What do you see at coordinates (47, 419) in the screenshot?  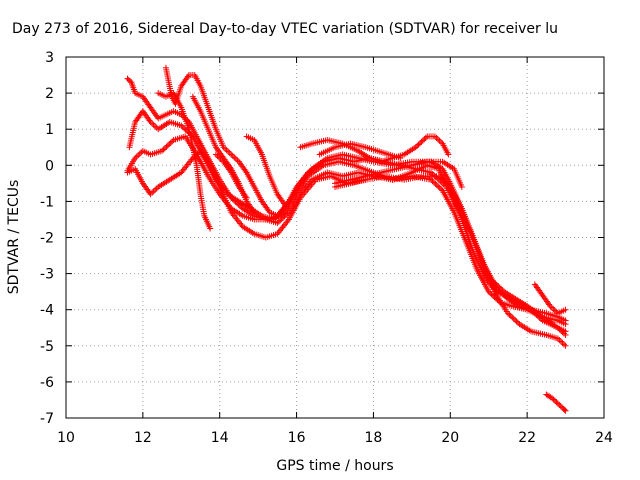 I see `y-tick-label: -7` at bounding box center [47, 419].